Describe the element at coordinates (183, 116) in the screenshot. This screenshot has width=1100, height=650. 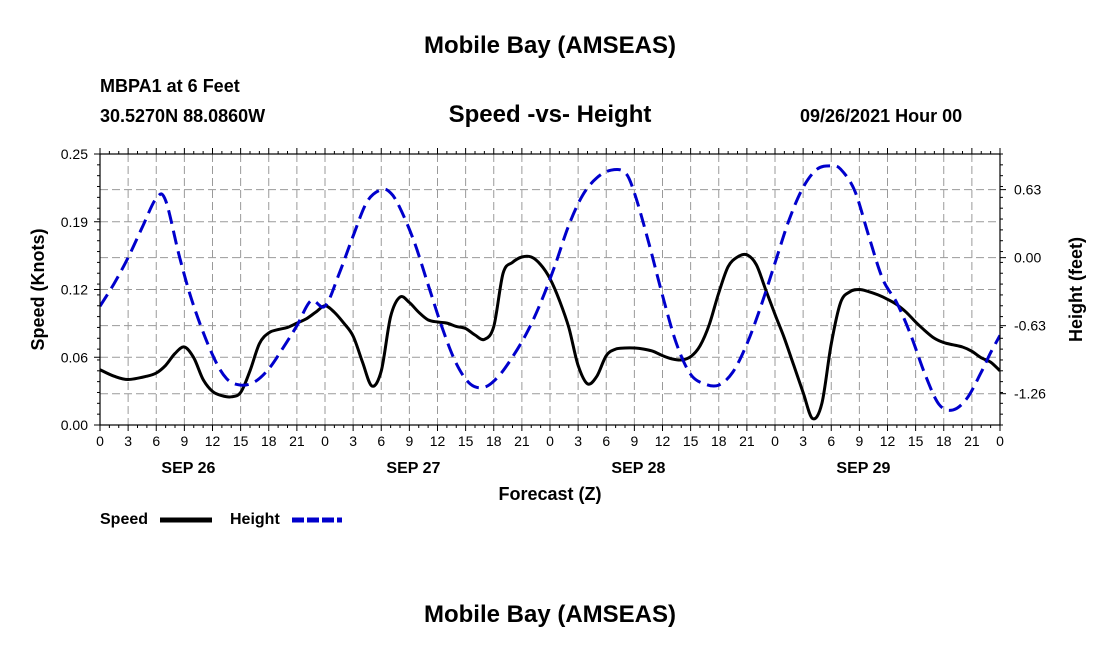
I see `station-coordinates: 30.5270N 88.0860W` at that location.